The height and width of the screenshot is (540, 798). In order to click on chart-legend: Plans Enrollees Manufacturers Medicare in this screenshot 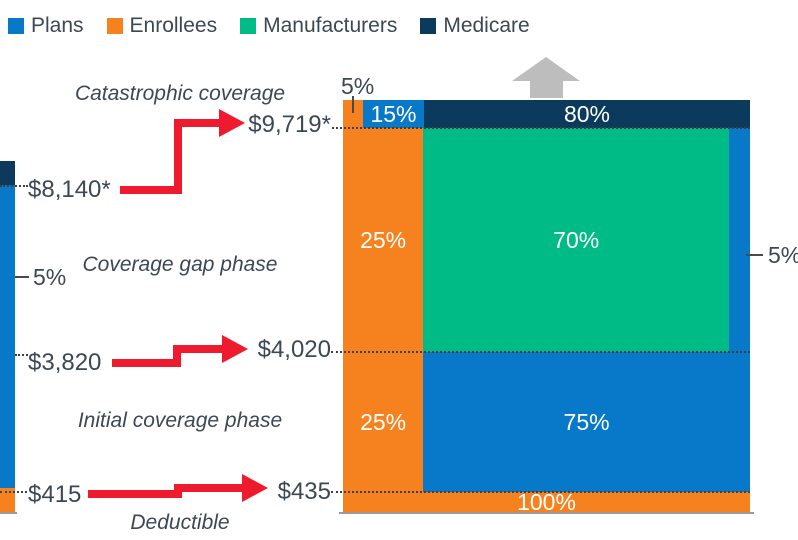, I will do `click(269, 26)`.